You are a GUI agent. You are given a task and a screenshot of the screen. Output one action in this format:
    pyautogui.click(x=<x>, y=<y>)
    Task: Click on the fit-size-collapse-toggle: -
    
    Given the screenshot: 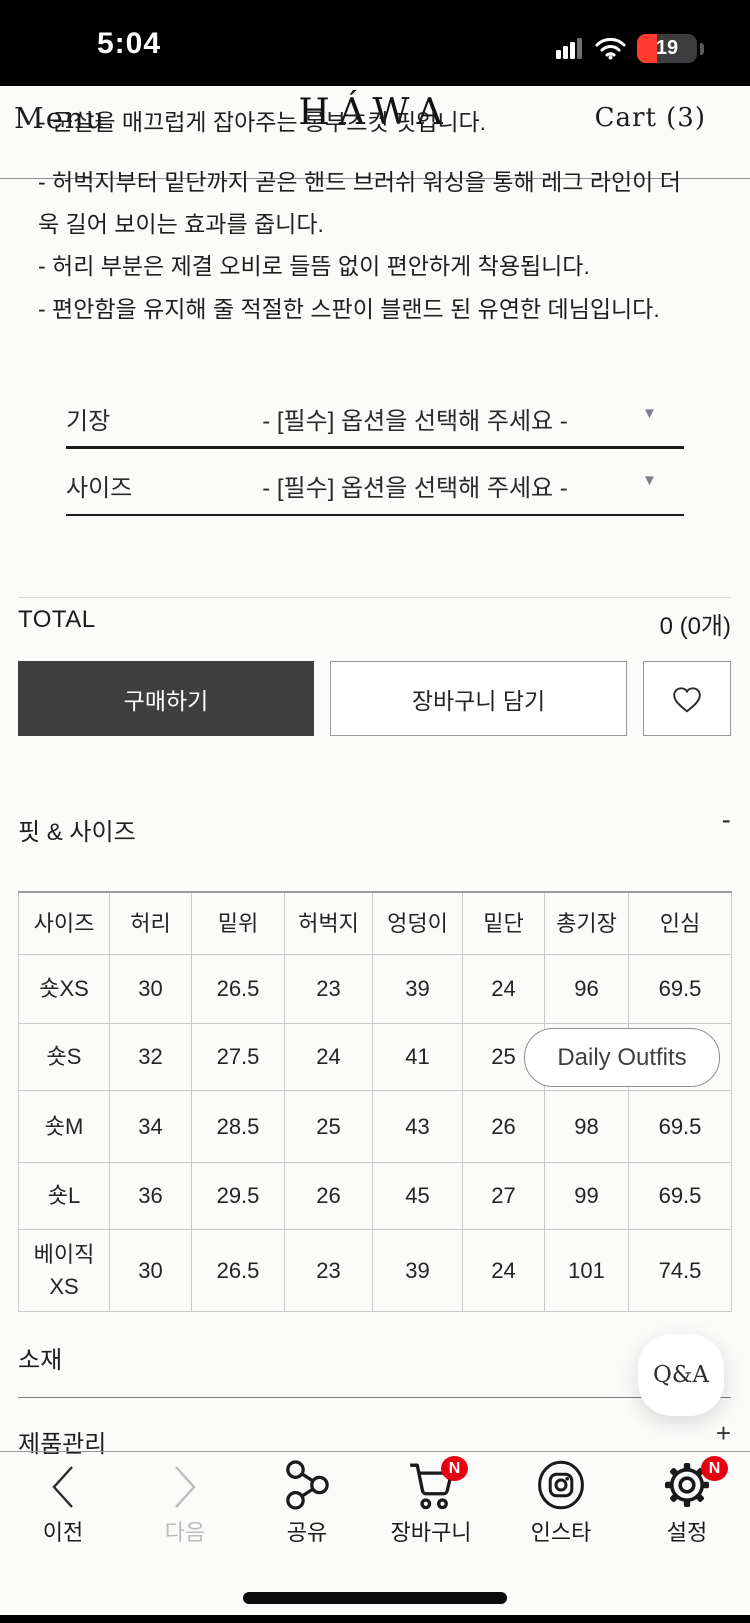 What is the action you would take?
    pyautogui.click(x=726, y=819)
    